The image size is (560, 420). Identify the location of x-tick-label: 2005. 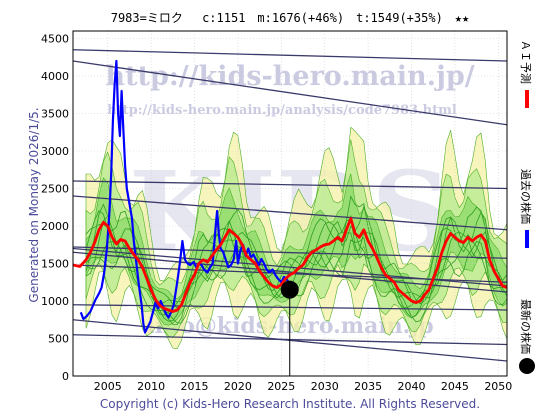
(108, 386).